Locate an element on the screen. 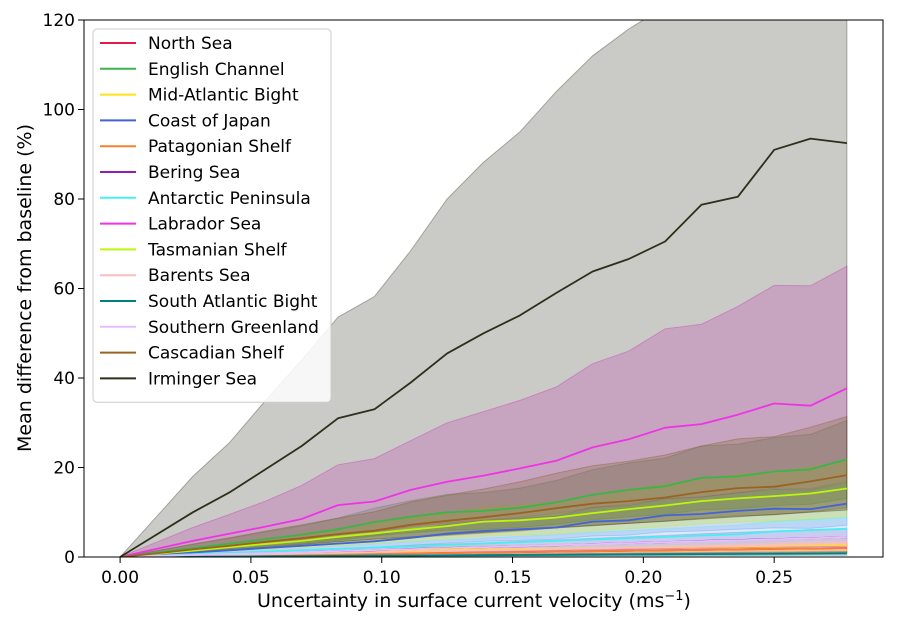 The image size is (900, 630). legend-label: Cascadian Shelf is located at coordinates (216, 354).